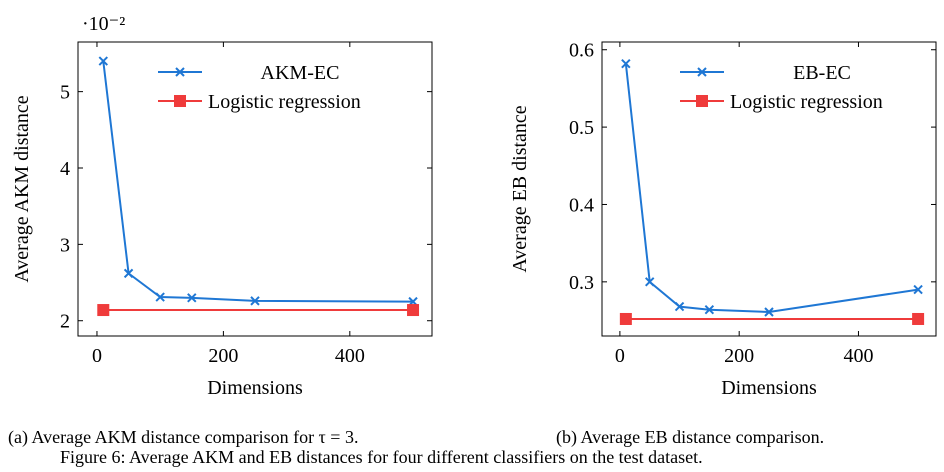 The image size is (944, 472). I want to click on y-tick-label: 5, so click(65, 93).